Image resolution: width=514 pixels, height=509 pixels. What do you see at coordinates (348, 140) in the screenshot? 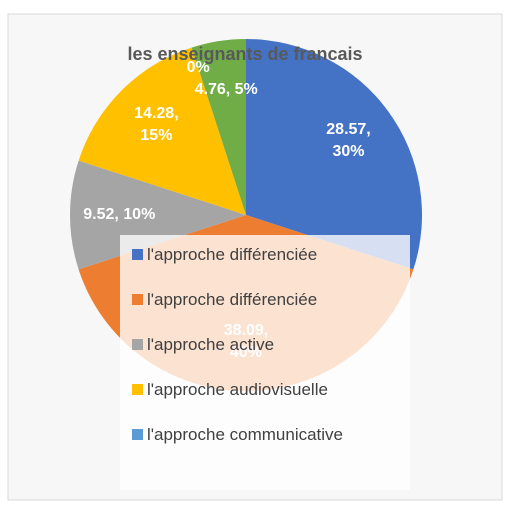
I see `data-label: 28.57, 30%` at bounding box center [348, 140].